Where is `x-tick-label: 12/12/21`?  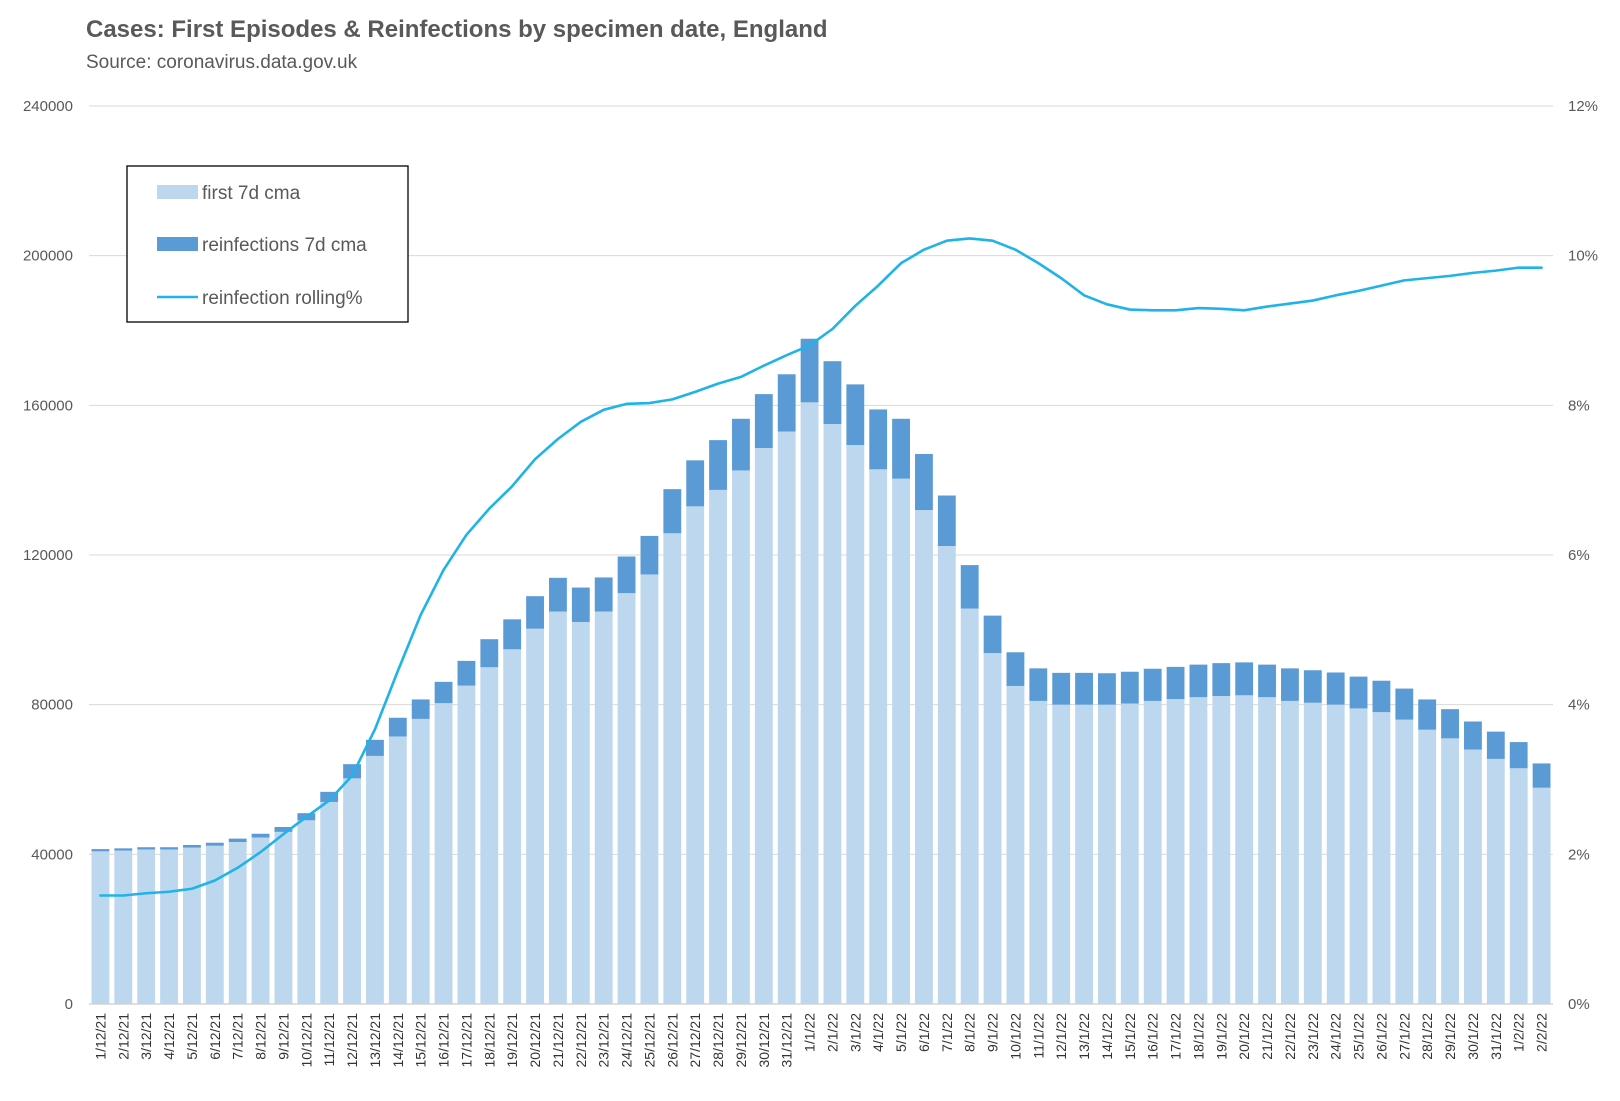
x-tick-label: 12/12/21 is located at coordinates (352, 1040).